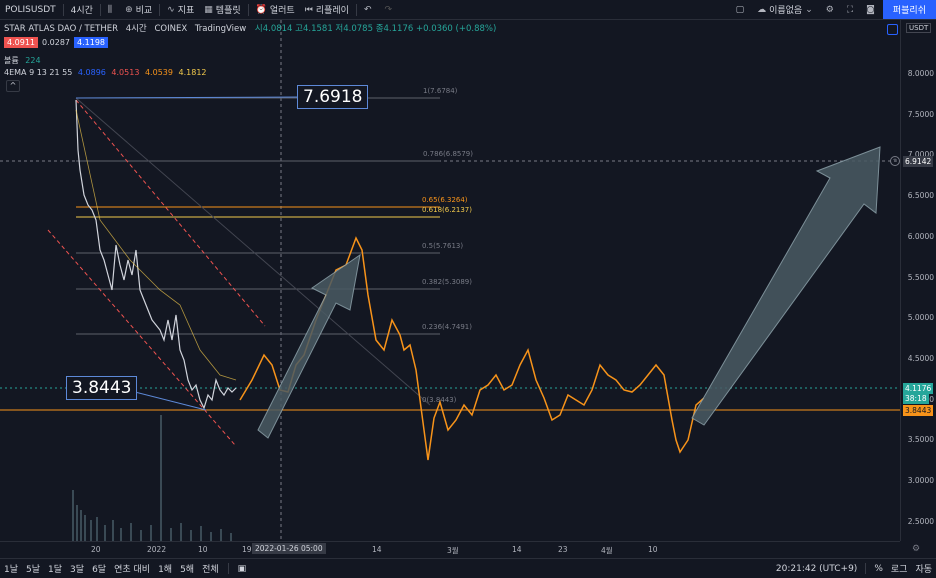 The height and width of the screenshot is (578, 936). What do you see at coordinates (129, 9) in the screenshot?
I see `plus-circle-icon: ⊕` at bounding box center [129, 9].